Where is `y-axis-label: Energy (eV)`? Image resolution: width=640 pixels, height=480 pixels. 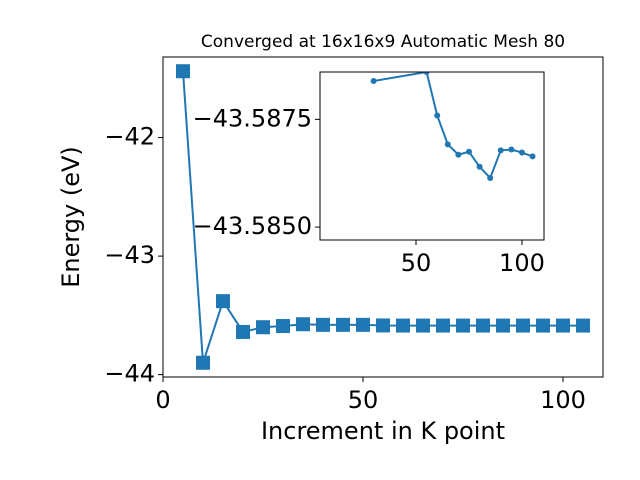
y-axis-label: Energy (eV) is located at coordinates (71, 217).